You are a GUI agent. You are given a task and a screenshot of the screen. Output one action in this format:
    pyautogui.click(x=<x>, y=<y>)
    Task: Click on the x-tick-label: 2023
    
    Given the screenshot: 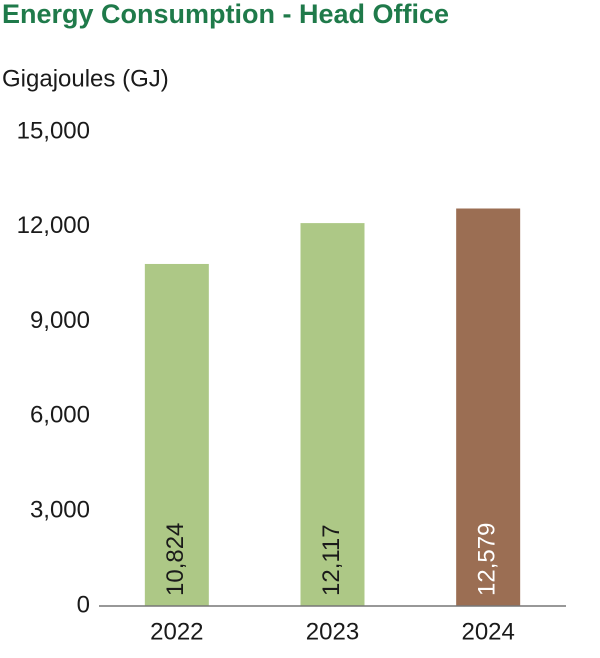 What is the action you would take?
    pyautogui.click(x=332, y=631)
    